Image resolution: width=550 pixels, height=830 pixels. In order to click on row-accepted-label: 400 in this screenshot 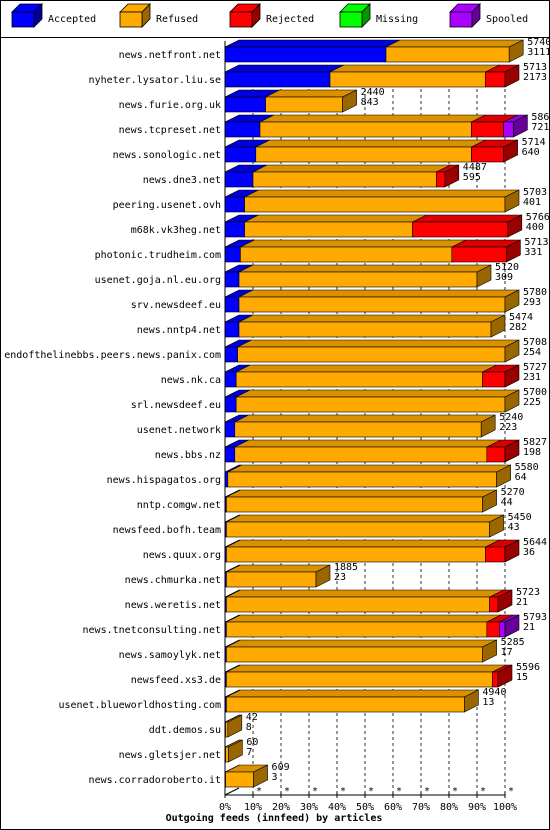, I will do `click(535, 227)`.